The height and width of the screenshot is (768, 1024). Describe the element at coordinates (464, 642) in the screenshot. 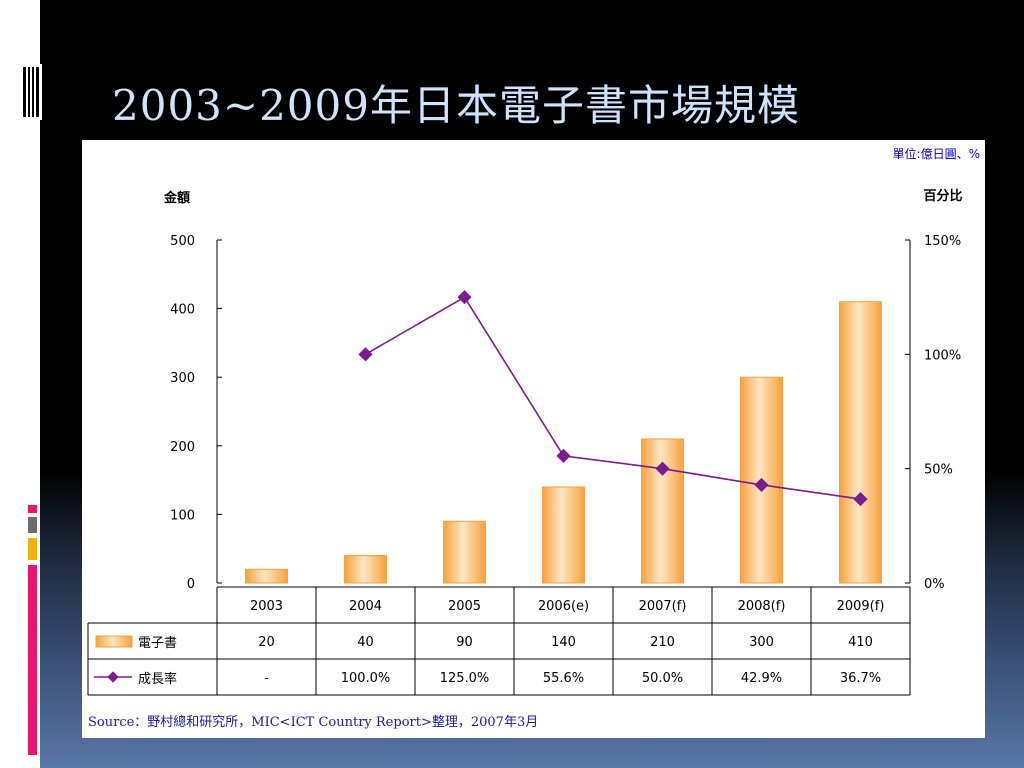

I see `bar-value-cell: 90` at that location.